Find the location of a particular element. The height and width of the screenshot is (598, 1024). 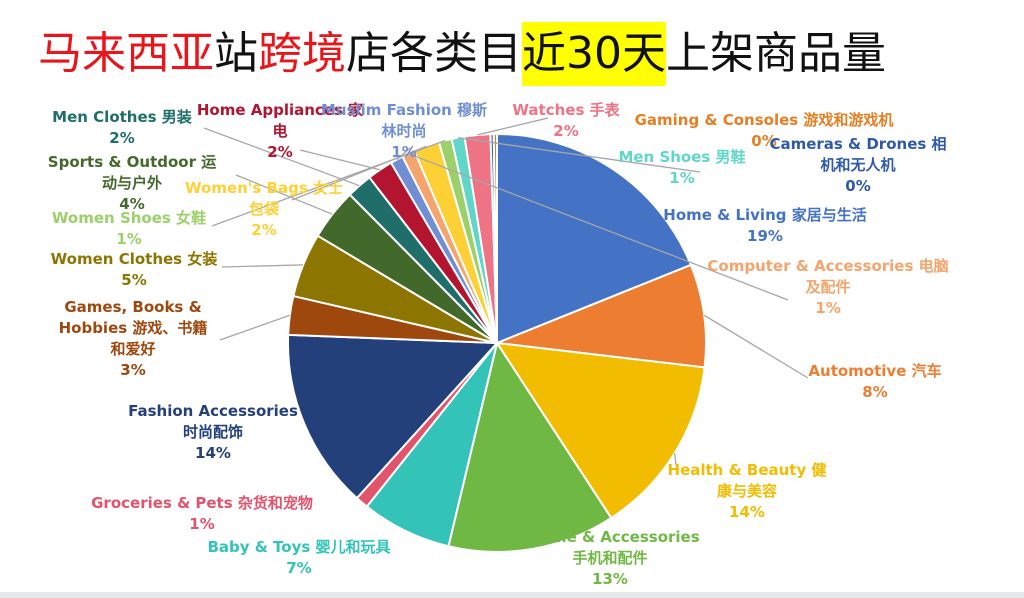

chart-title: 马来西亚站跨境店各类目近30天上架商品量 is located at coordinates (462, 54).